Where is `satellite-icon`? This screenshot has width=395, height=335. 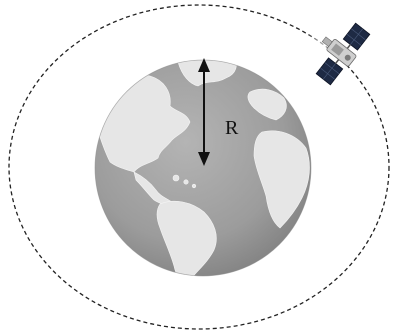
satellite-icon is located at coordinates (338, 54).